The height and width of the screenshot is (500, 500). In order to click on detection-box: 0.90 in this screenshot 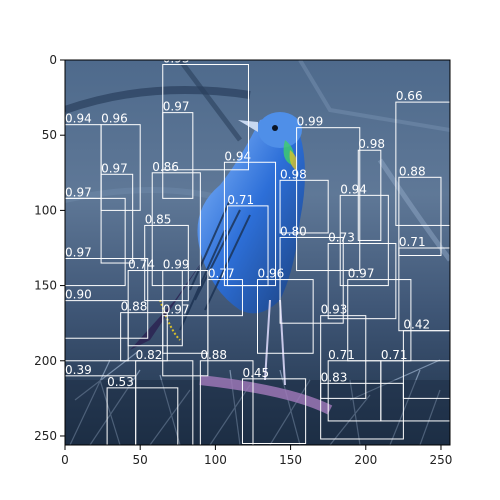, I will do `click(97, 325)`.